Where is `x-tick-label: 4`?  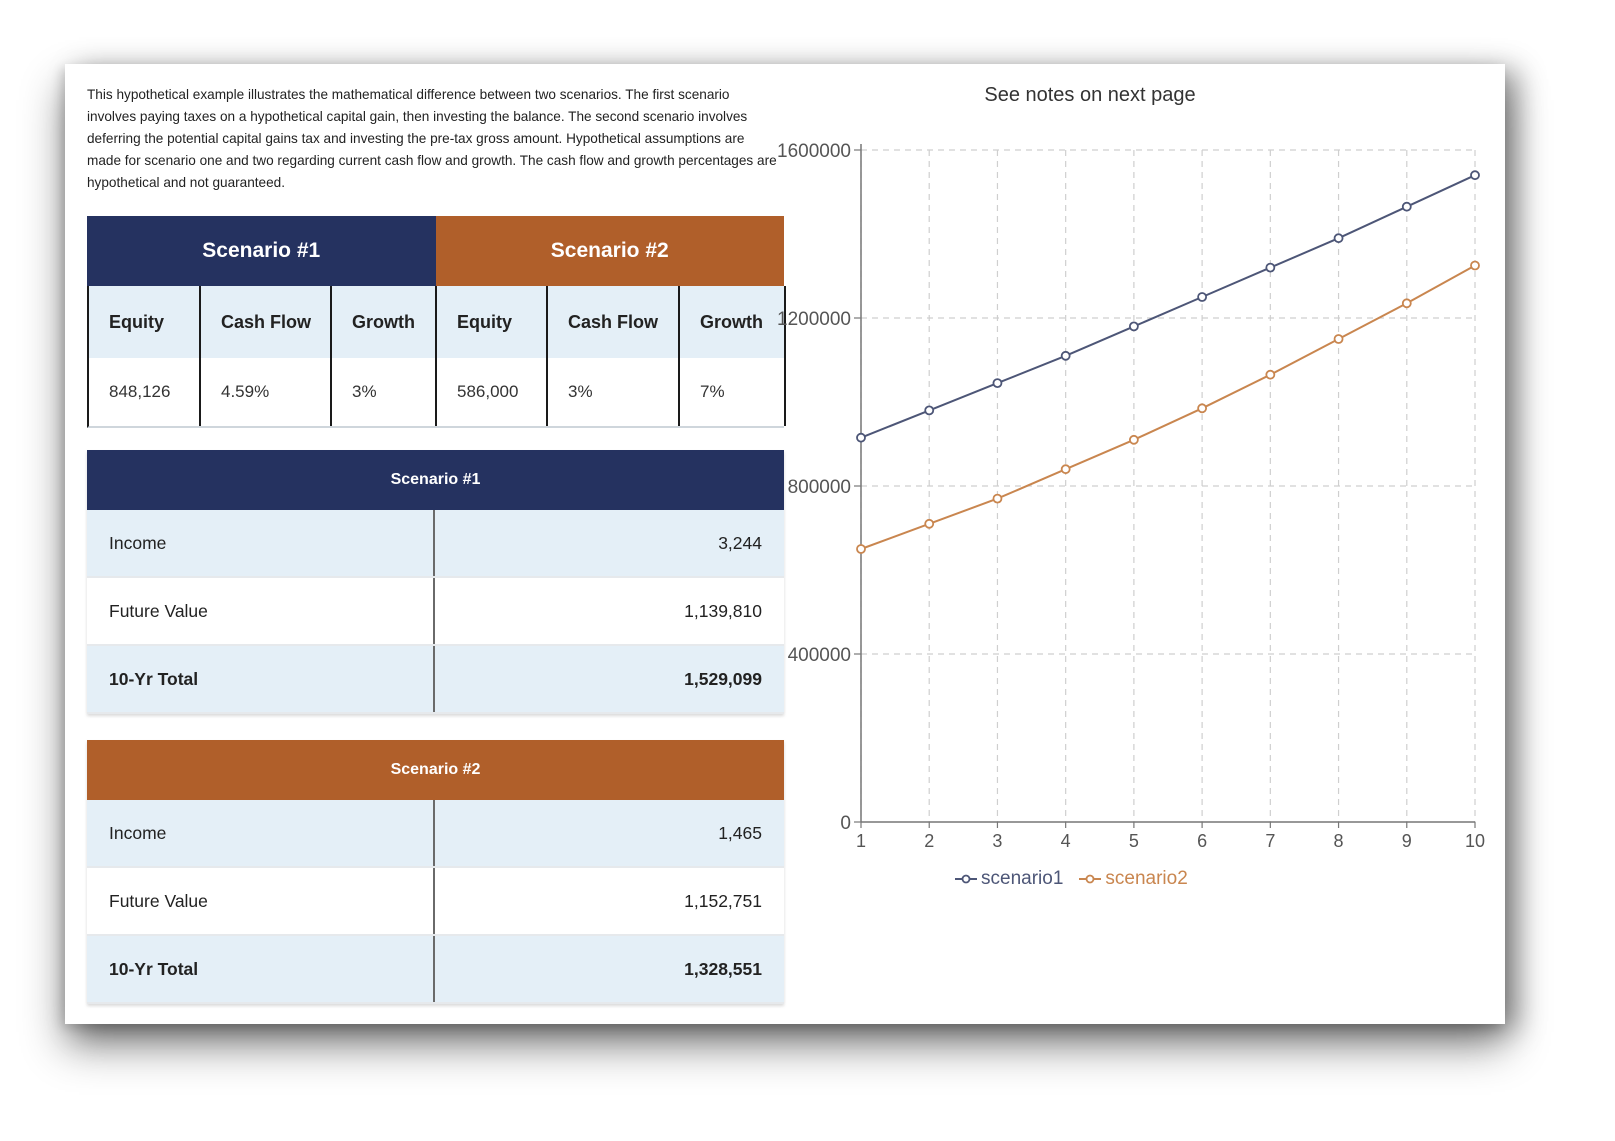
x-tick-label: 4 is located at coordinates (1066, 841).